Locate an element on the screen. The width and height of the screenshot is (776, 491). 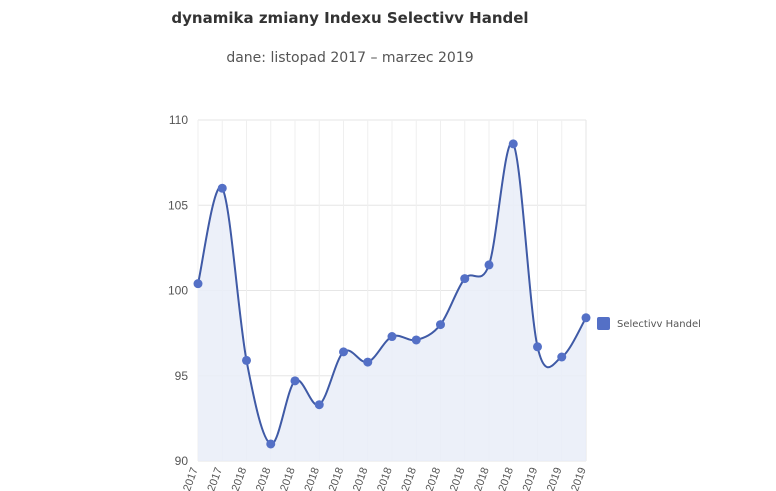
y-tick-label: 105 is located at coordinates (178, 205).